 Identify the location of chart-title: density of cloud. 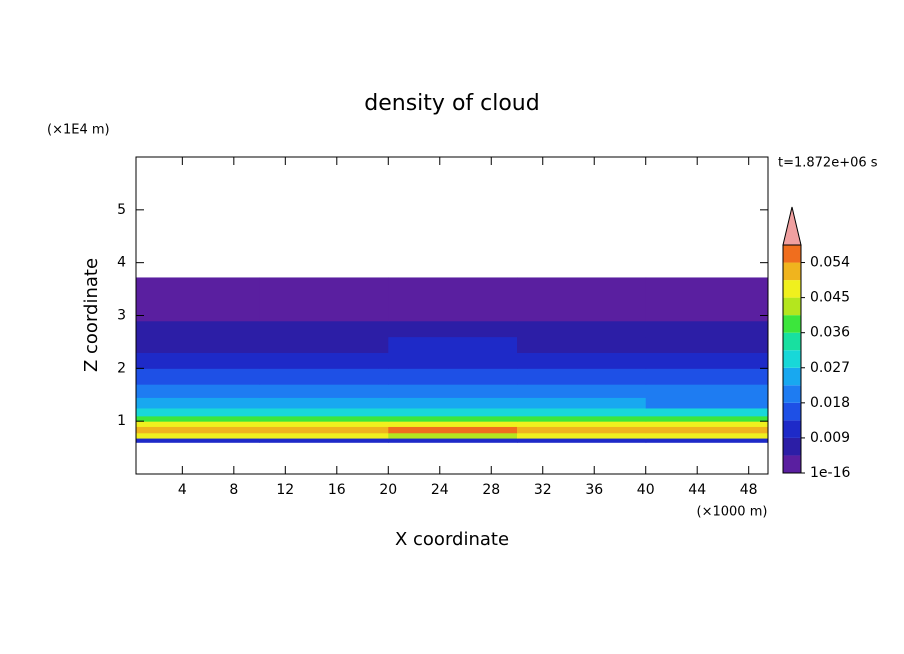
(451, 103).